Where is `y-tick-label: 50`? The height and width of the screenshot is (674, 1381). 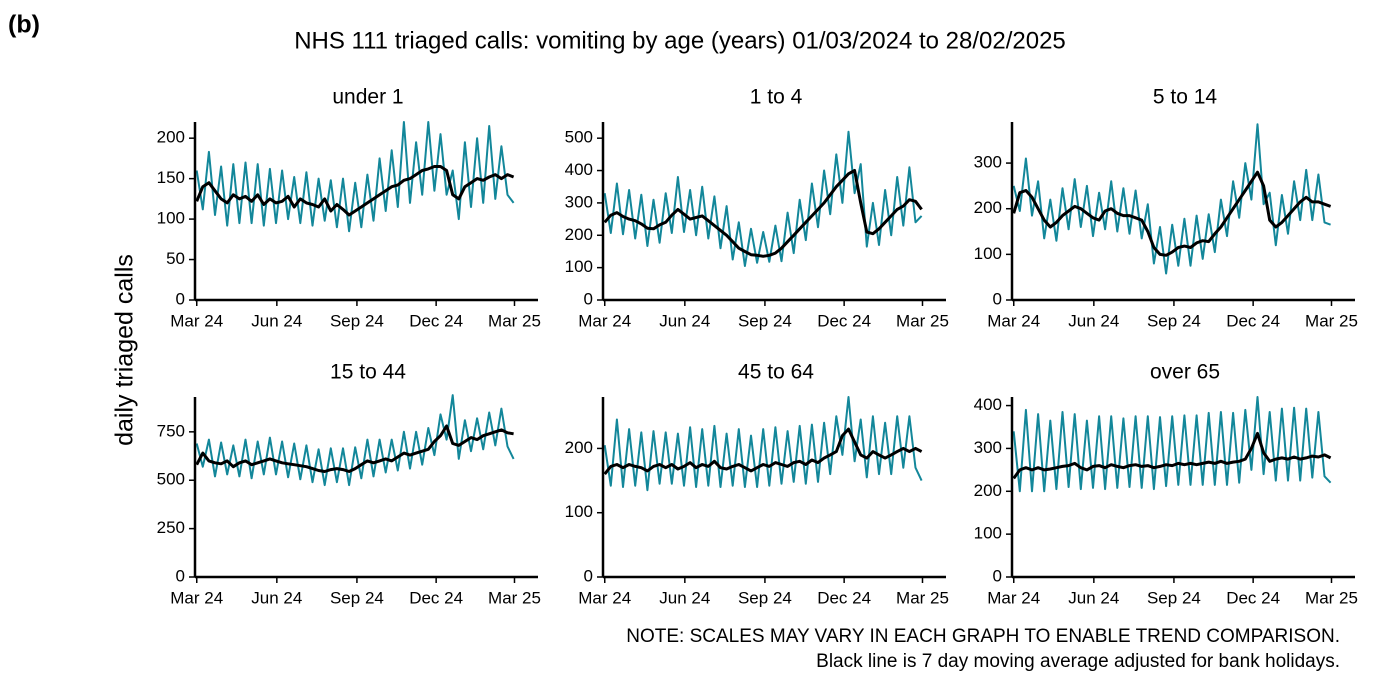
y-tick-label: 50 is located at coordinates (175, 258).